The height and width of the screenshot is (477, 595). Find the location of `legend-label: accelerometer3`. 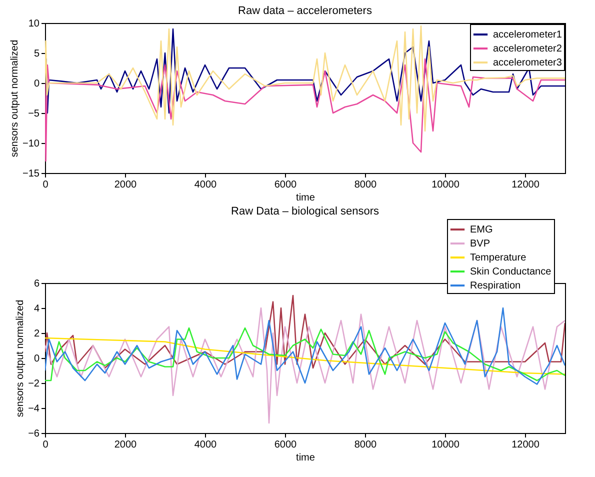

legend-label: accelerometer3 is located at coordinates (527, 63).